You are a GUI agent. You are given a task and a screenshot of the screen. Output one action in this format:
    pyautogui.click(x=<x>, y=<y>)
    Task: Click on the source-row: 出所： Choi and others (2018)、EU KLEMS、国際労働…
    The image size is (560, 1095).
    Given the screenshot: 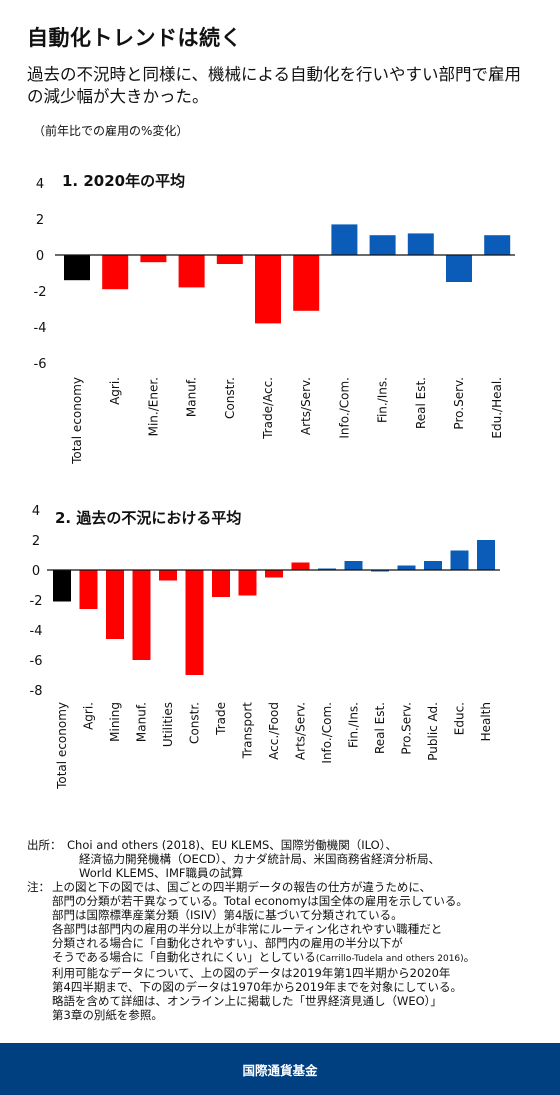 What is the action you would take?
    pyautogui.click(x=292, y=859)
    